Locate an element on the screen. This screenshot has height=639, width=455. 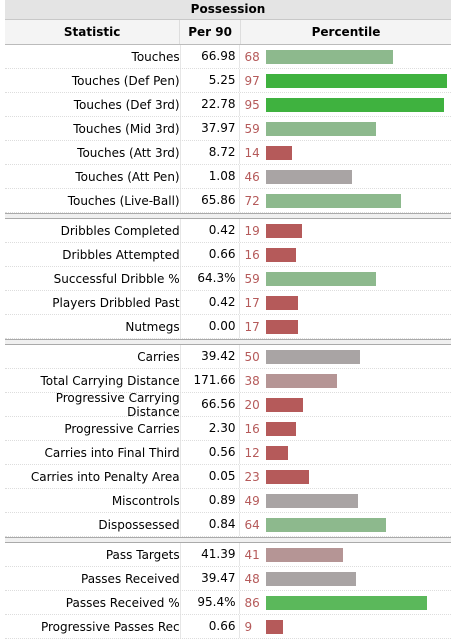
stat-label: Progressive Passes Rec is located at coordinates (110, 626).